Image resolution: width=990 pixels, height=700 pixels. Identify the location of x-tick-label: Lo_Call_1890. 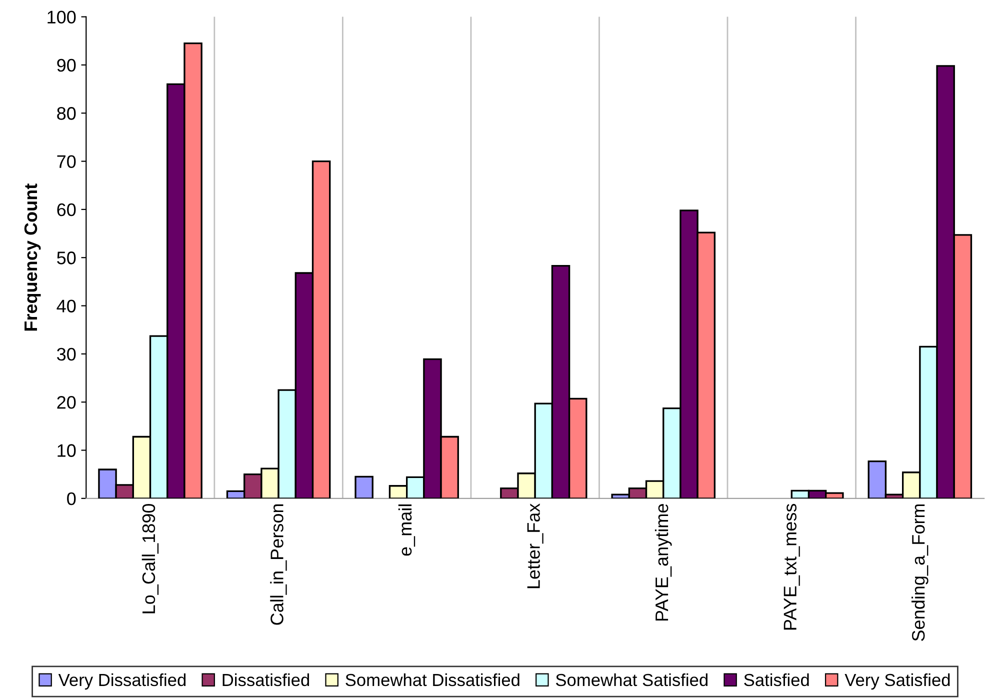
(150, 559).